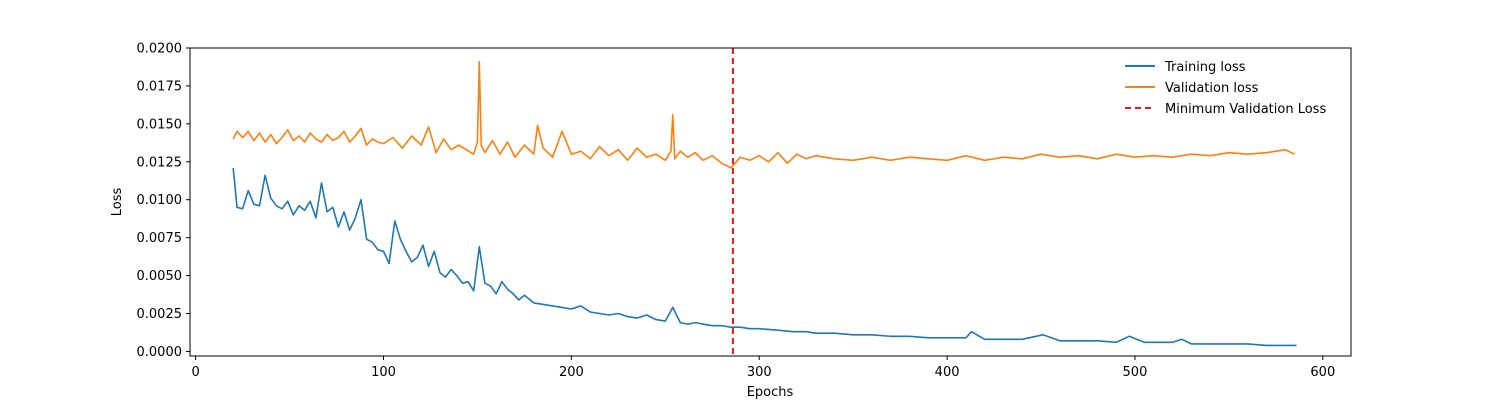  I want to click on x-tick-label: 100, so click(383, 372).